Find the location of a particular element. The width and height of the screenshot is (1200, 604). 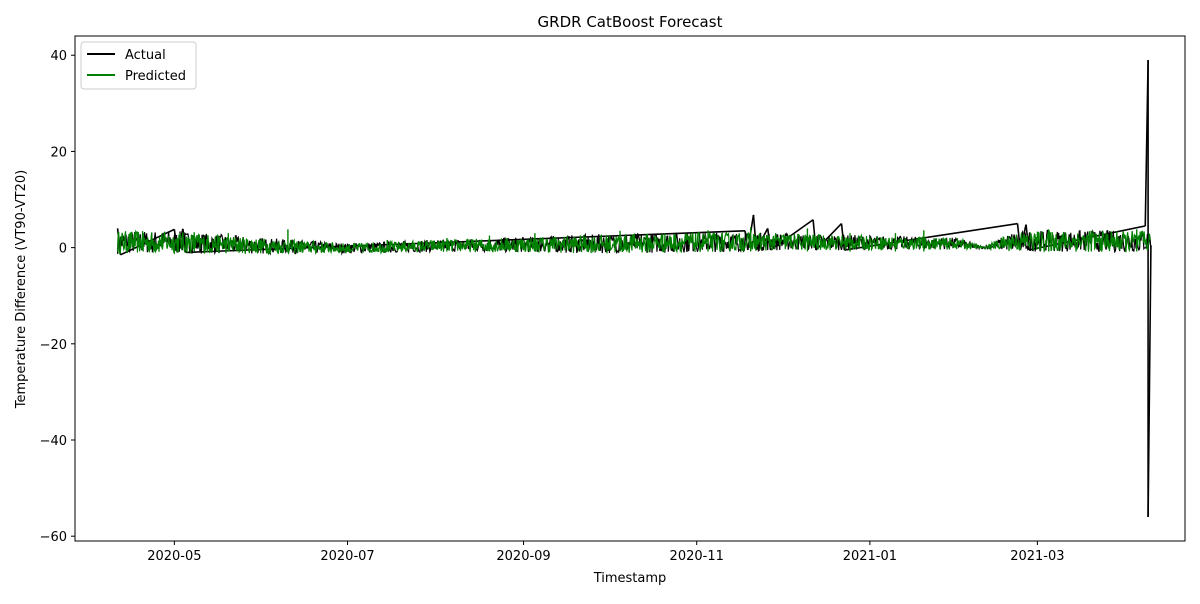

y-tick-label: −60 is located at coordinates (53, 537).